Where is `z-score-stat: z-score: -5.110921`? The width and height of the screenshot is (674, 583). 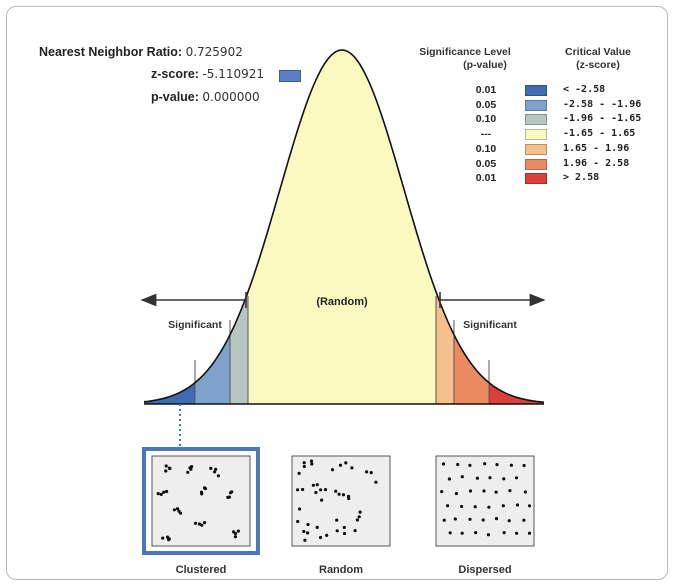 z-score-stat: z-score: -5.110921 is located at coordinates (207, 74).